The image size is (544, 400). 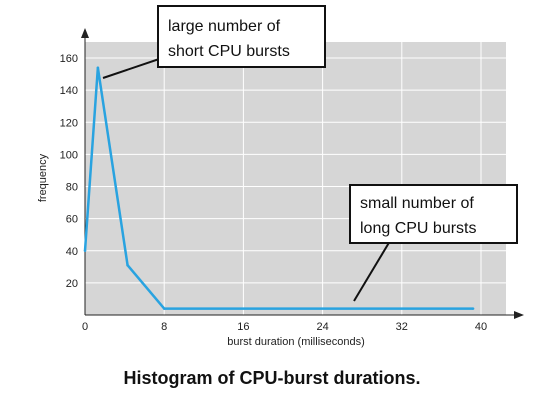 I want to click on x-axis-arrow, so click(x=519, y=315).